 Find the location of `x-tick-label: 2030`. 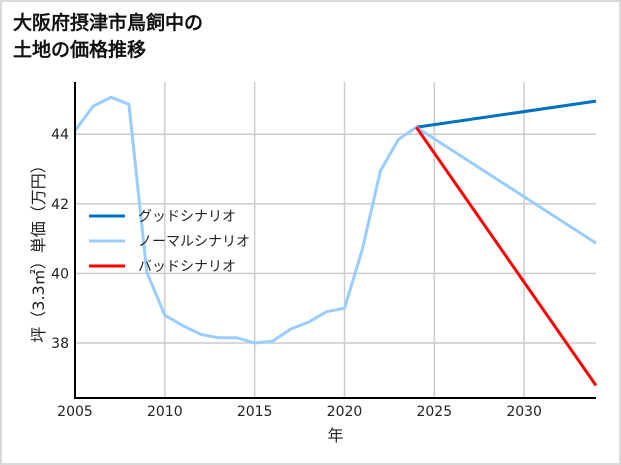

x-tick-label: 2030 is located at coordinates (524, 412).